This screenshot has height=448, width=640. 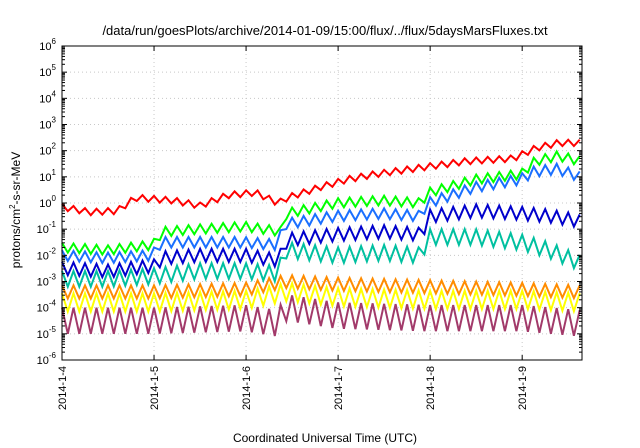 I want to click on y-axis-label-main: protons/cm, so click(x=16, y=238).